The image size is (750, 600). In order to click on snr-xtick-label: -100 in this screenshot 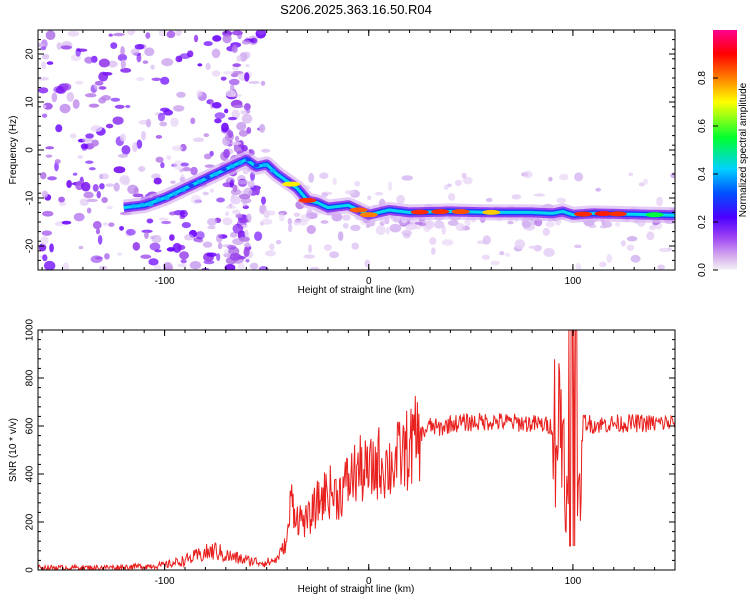, I will do `click(165, 581)`.